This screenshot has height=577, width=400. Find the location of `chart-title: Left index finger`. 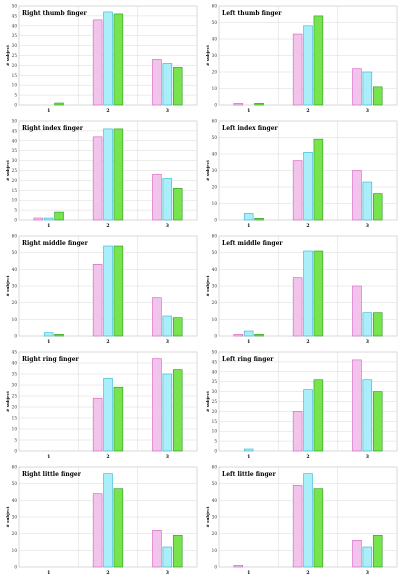

chart-title: Left index finger is located at coordinates (250, 128).